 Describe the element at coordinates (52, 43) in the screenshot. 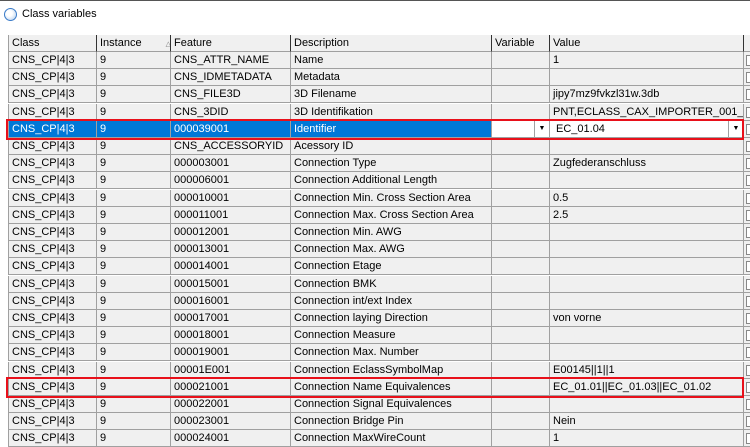

I see `column-header-class: Class` at that location.